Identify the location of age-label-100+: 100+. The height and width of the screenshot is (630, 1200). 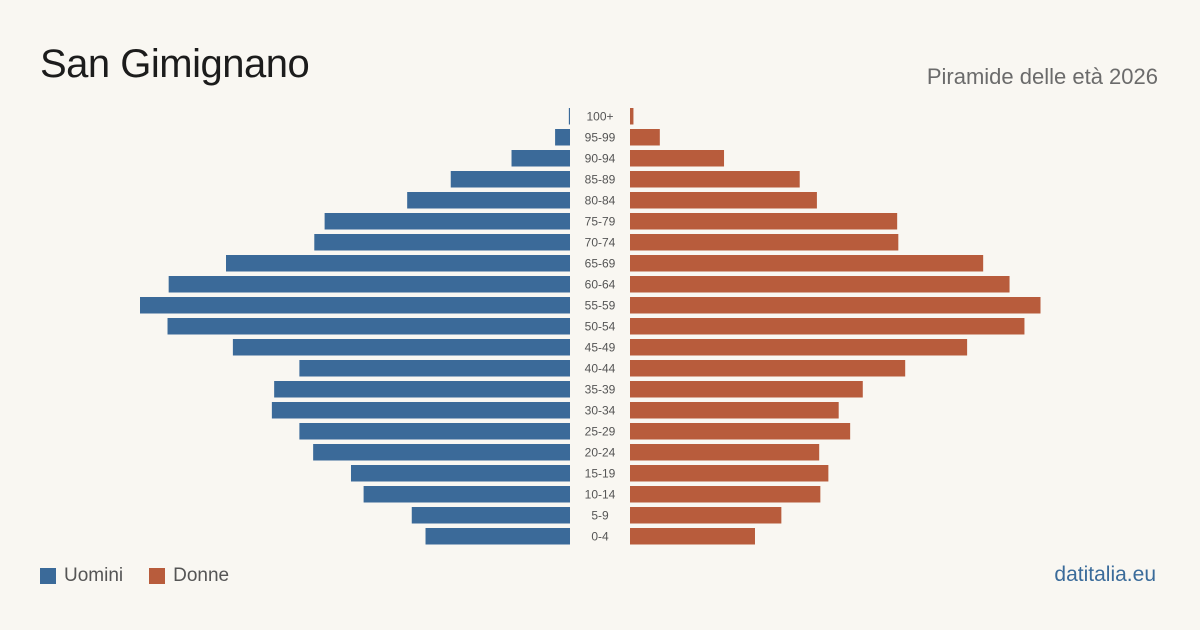
(599, 116).